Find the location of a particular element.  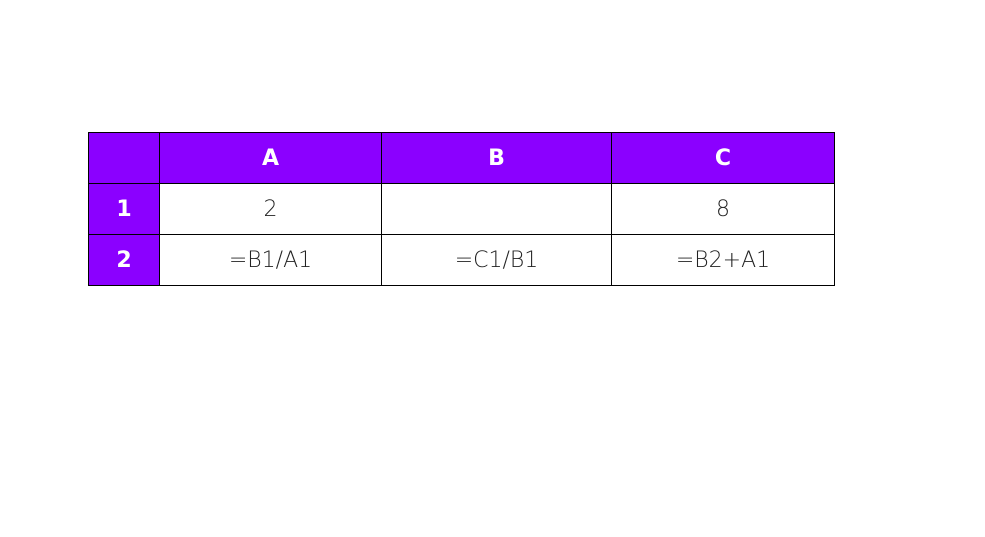

column-header-c: C is located at coordinates (723, 158).